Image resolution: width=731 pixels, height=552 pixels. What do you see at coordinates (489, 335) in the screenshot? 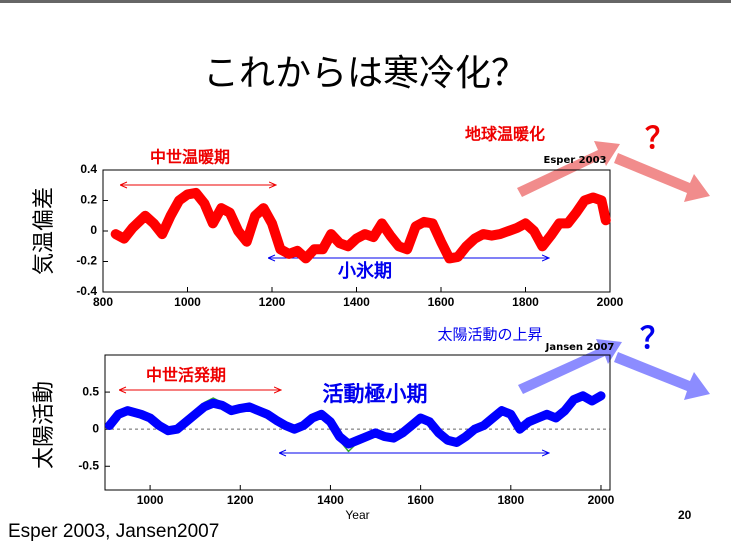
I see `annotation: 太陽活動の上昇` at bounding box center [489, 335].